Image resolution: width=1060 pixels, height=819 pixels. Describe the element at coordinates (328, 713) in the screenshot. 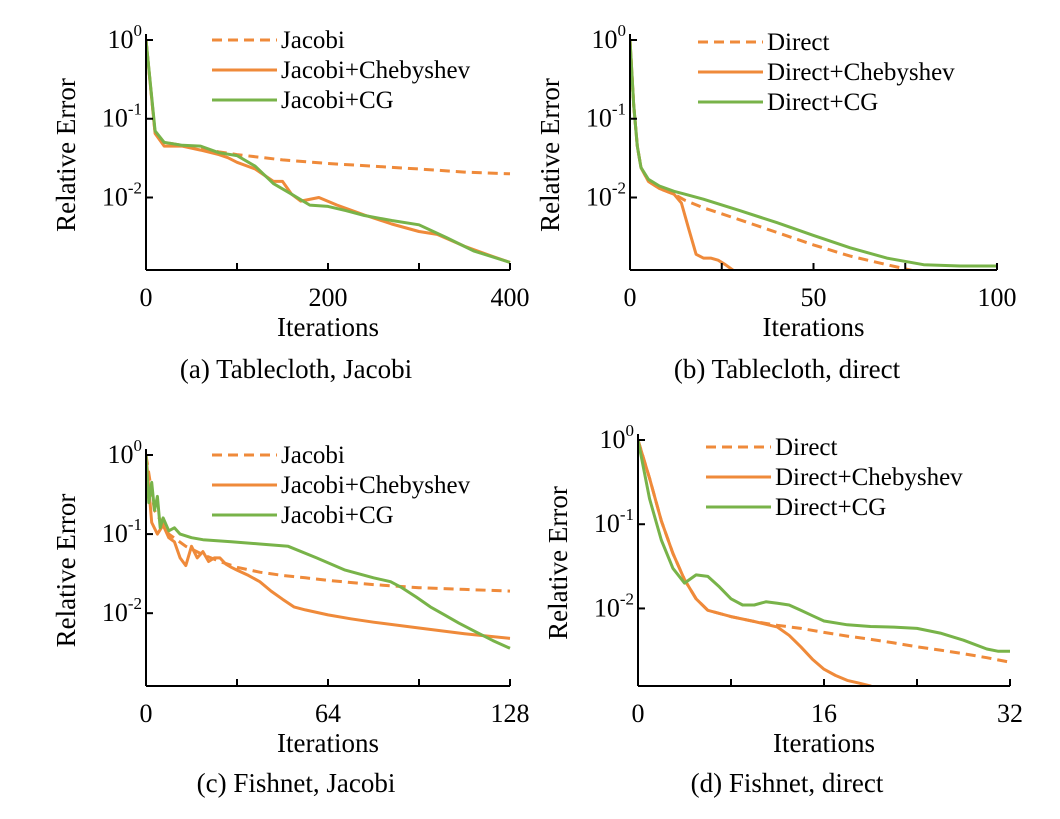

I see `x-tick-label: 64` at that location.